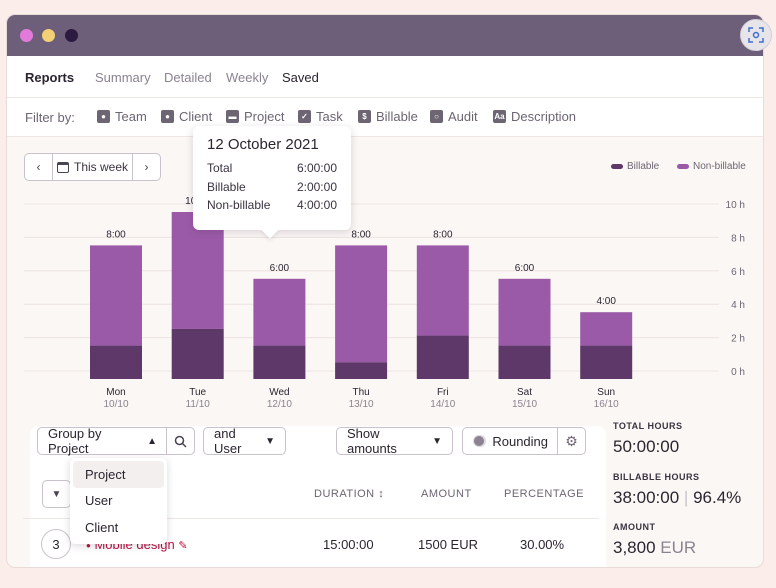  I want to click on close-window-button, so click(26, 35).